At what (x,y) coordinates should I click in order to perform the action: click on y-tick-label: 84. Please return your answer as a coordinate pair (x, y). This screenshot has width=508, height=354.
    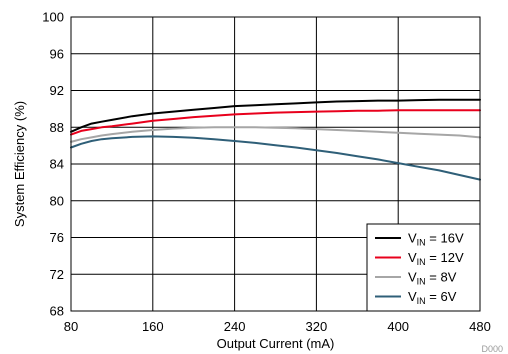
    Looking at the image, I should click on (57, 164).